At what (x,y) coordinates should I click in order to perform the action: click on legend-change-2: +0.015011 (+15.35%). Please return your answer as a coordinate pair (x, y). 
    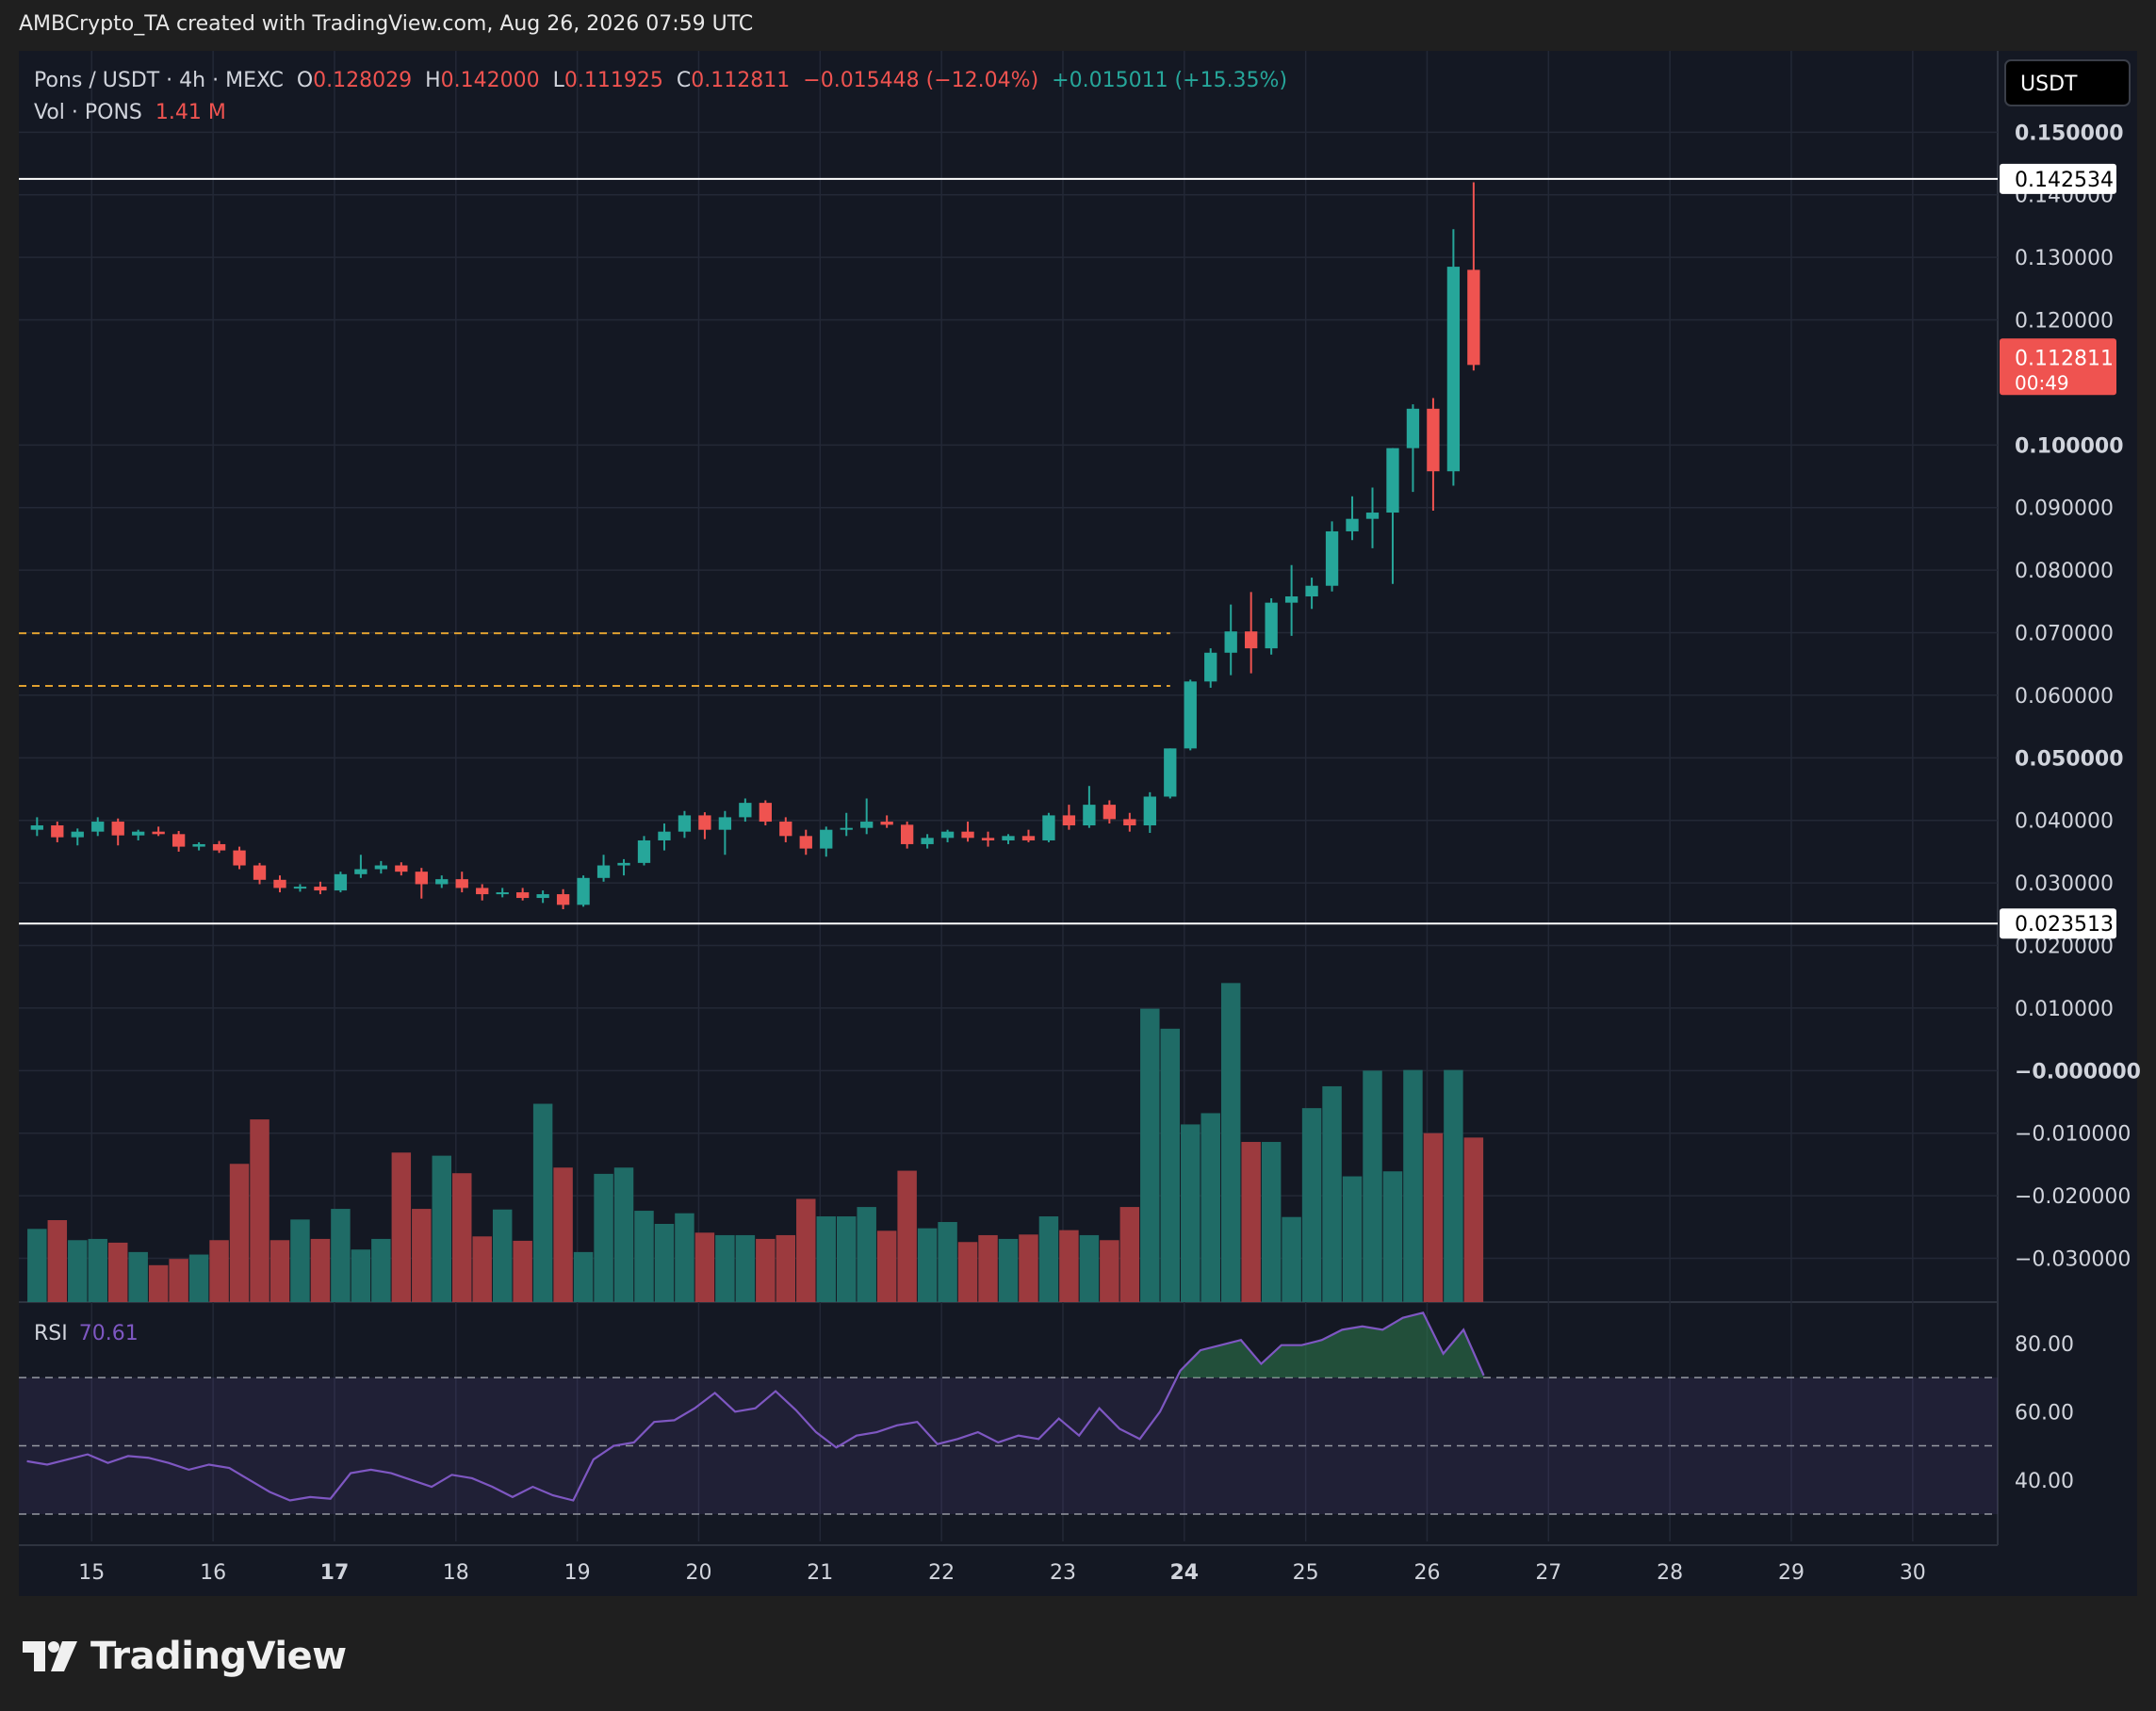
    Looking at the image, I should click on (1169, 80).